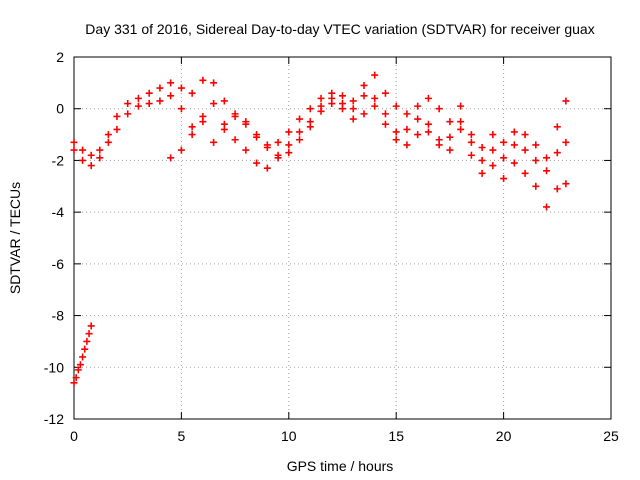 The image size is (640, 480). Describe the element at coordinates (82, 354) in the screenshot. I see `series-isolated-early-segment` at that location.